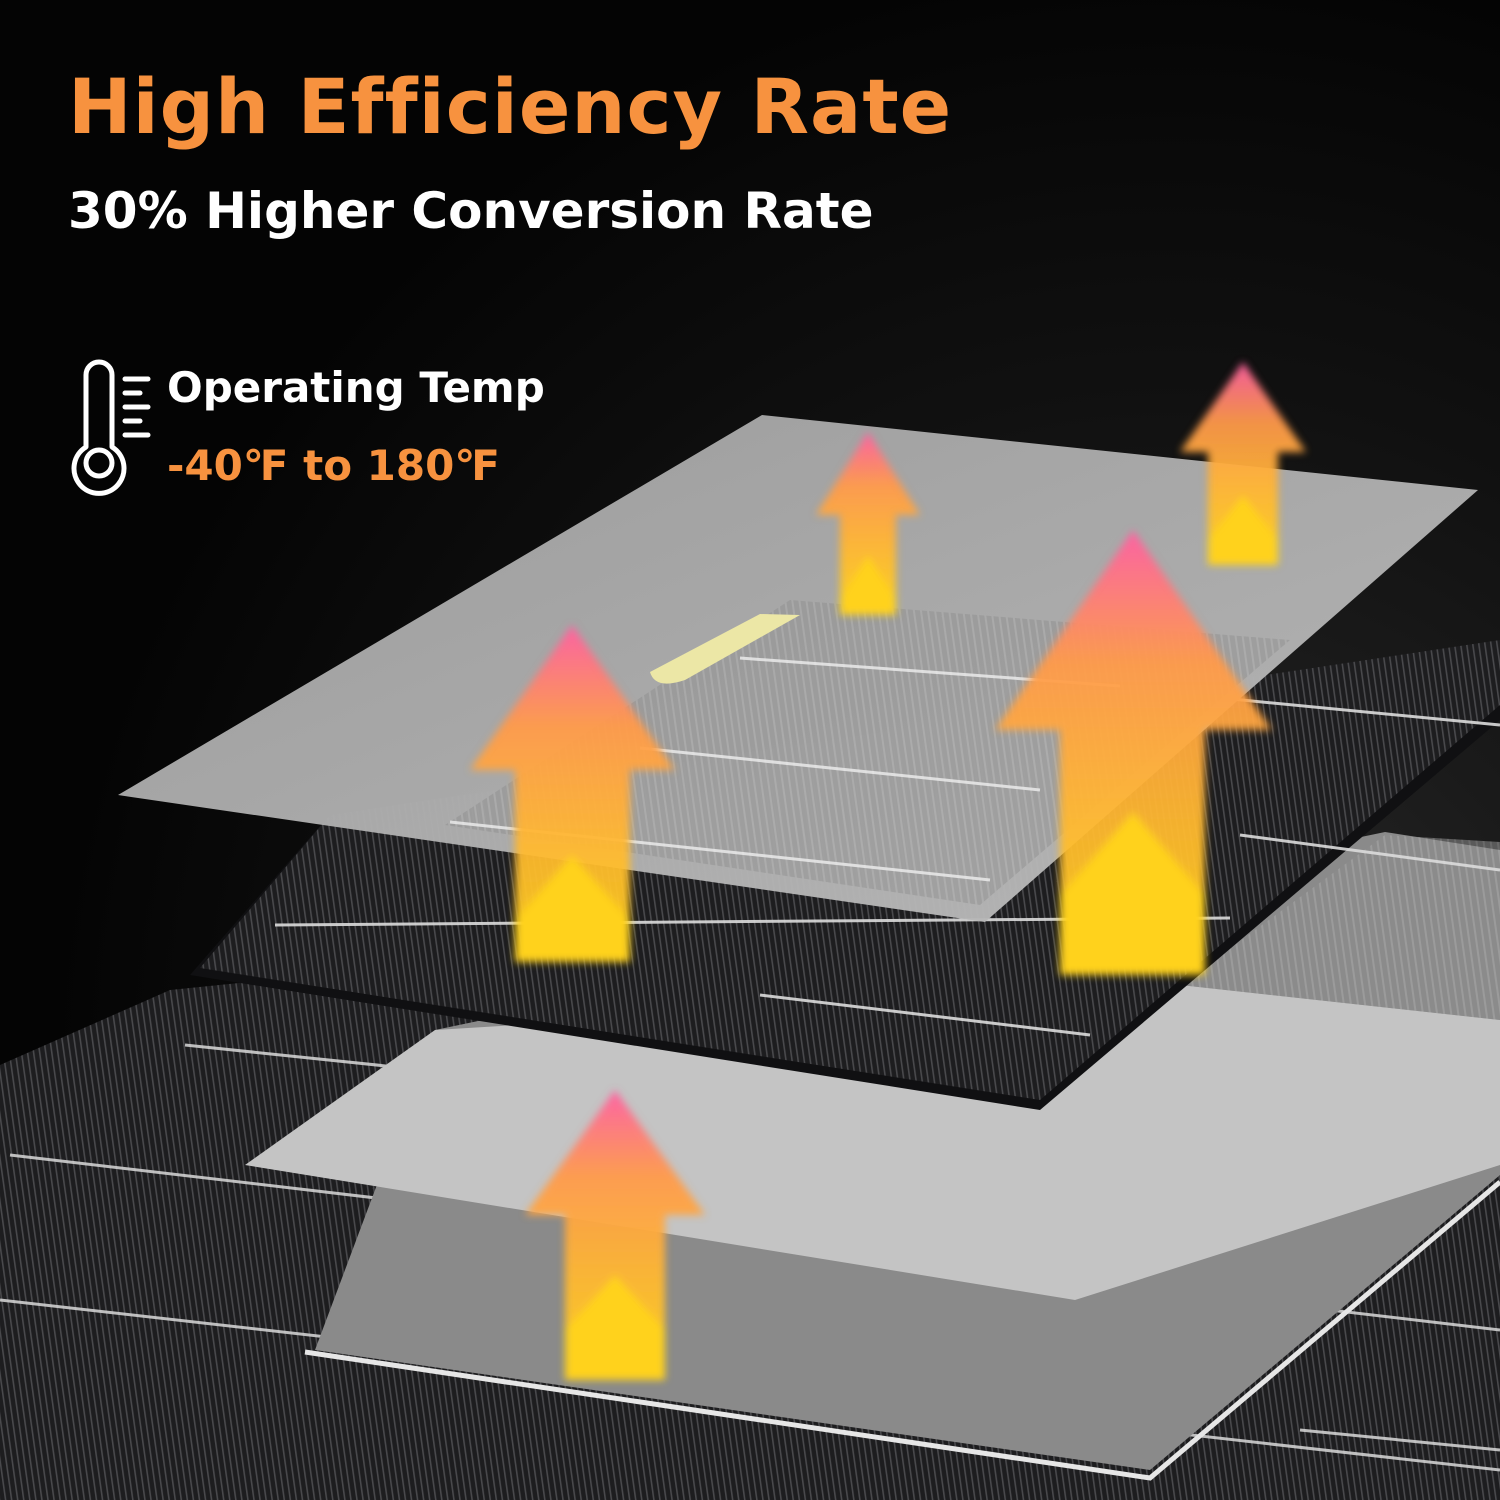  I want to click on thermometer-icon, so click(111, 427).